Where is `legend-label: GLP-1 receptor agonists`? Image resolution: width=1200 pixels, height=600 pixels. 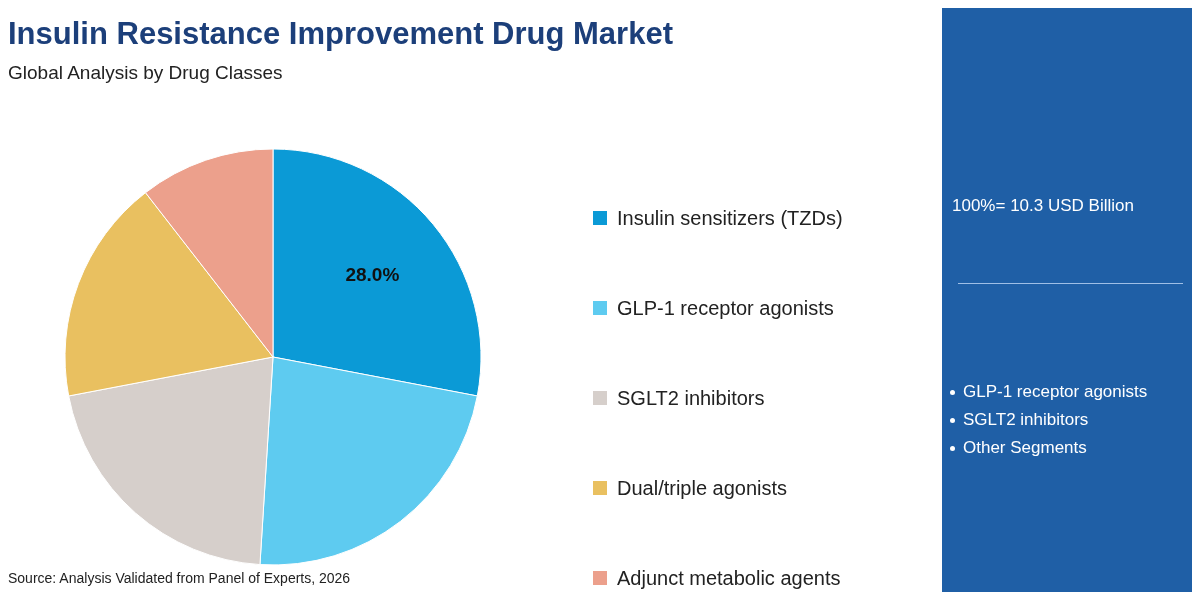
legend-label: GLP-1 receptor agonists is located at coordinates (725, 308).